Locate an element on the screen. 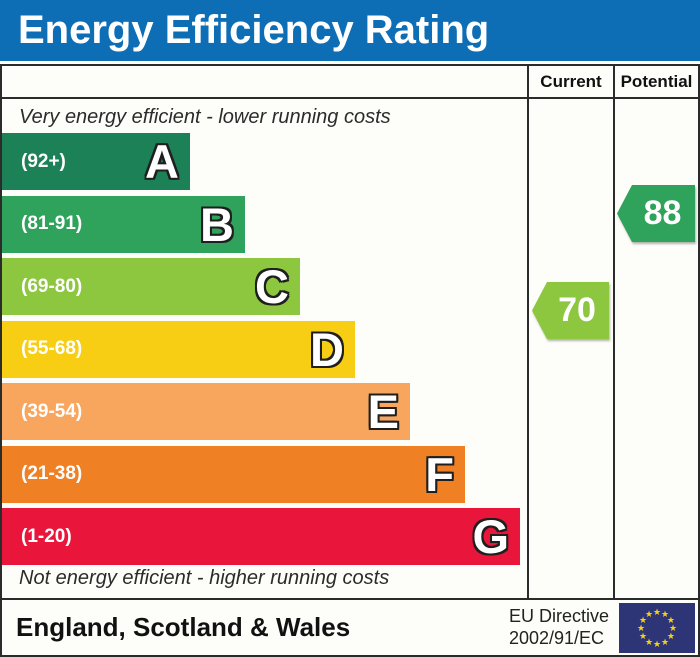  potential-rating-value: 88 is located at coordinates (662, 213).